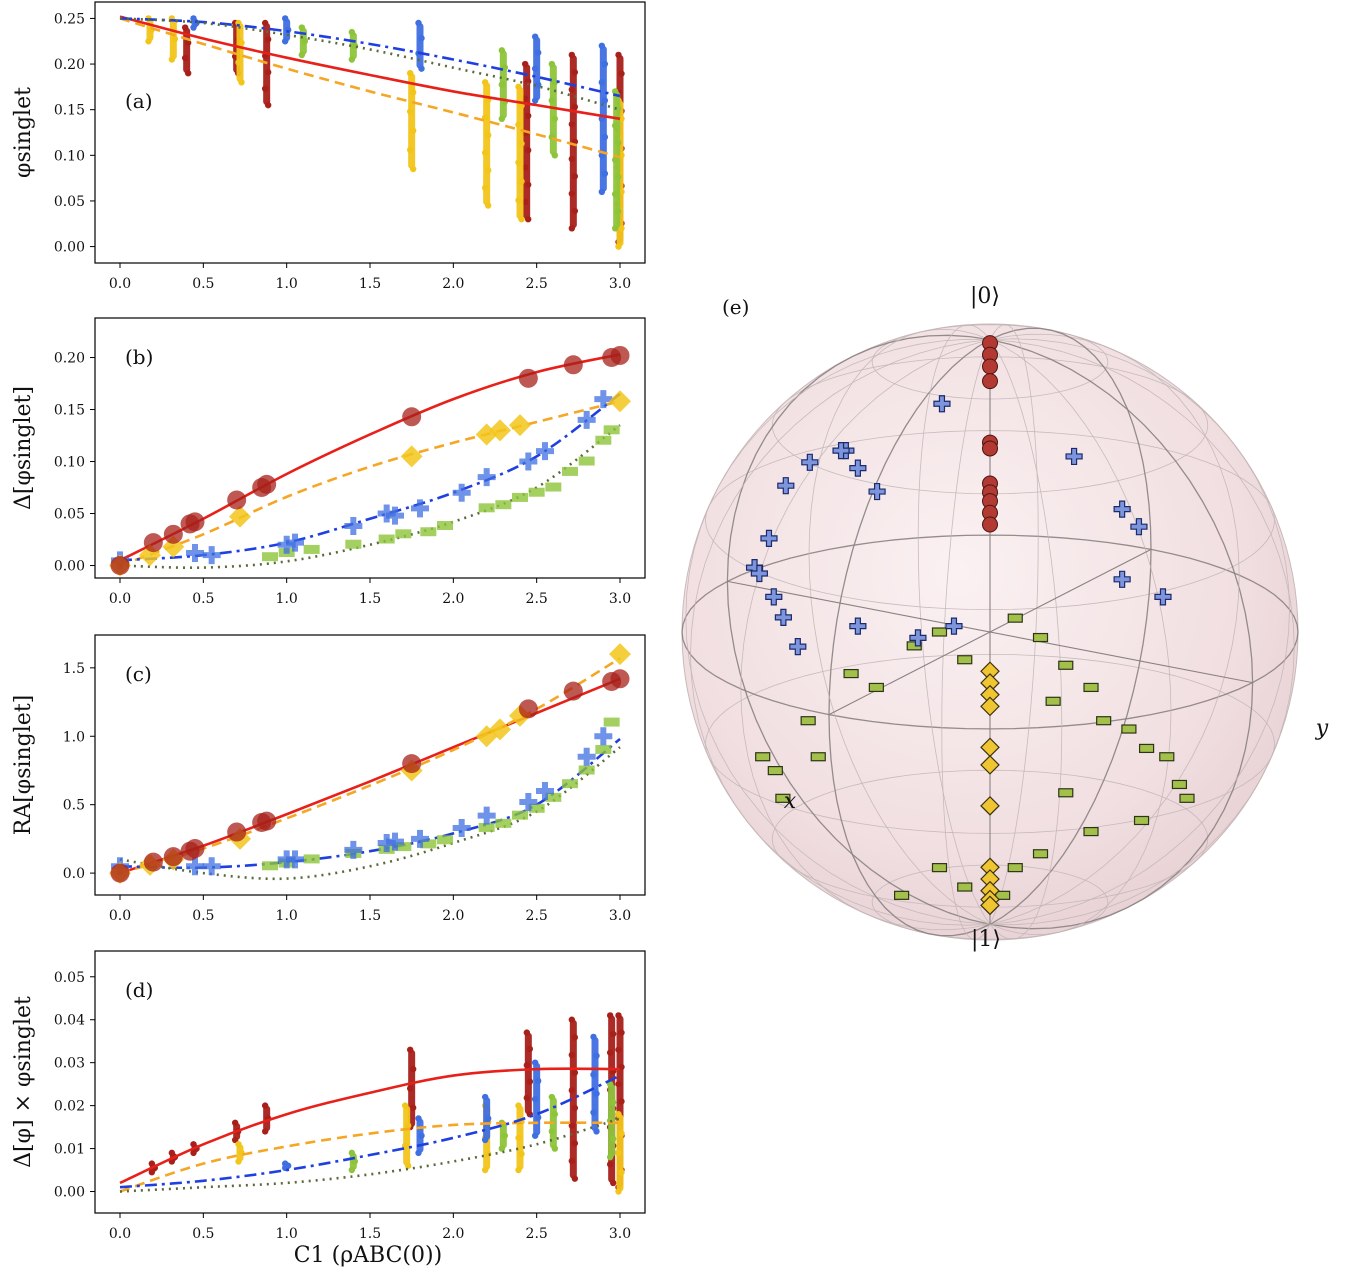 The image size is (1354, 1282). I want to click on longitude-line, so click(990, 632).